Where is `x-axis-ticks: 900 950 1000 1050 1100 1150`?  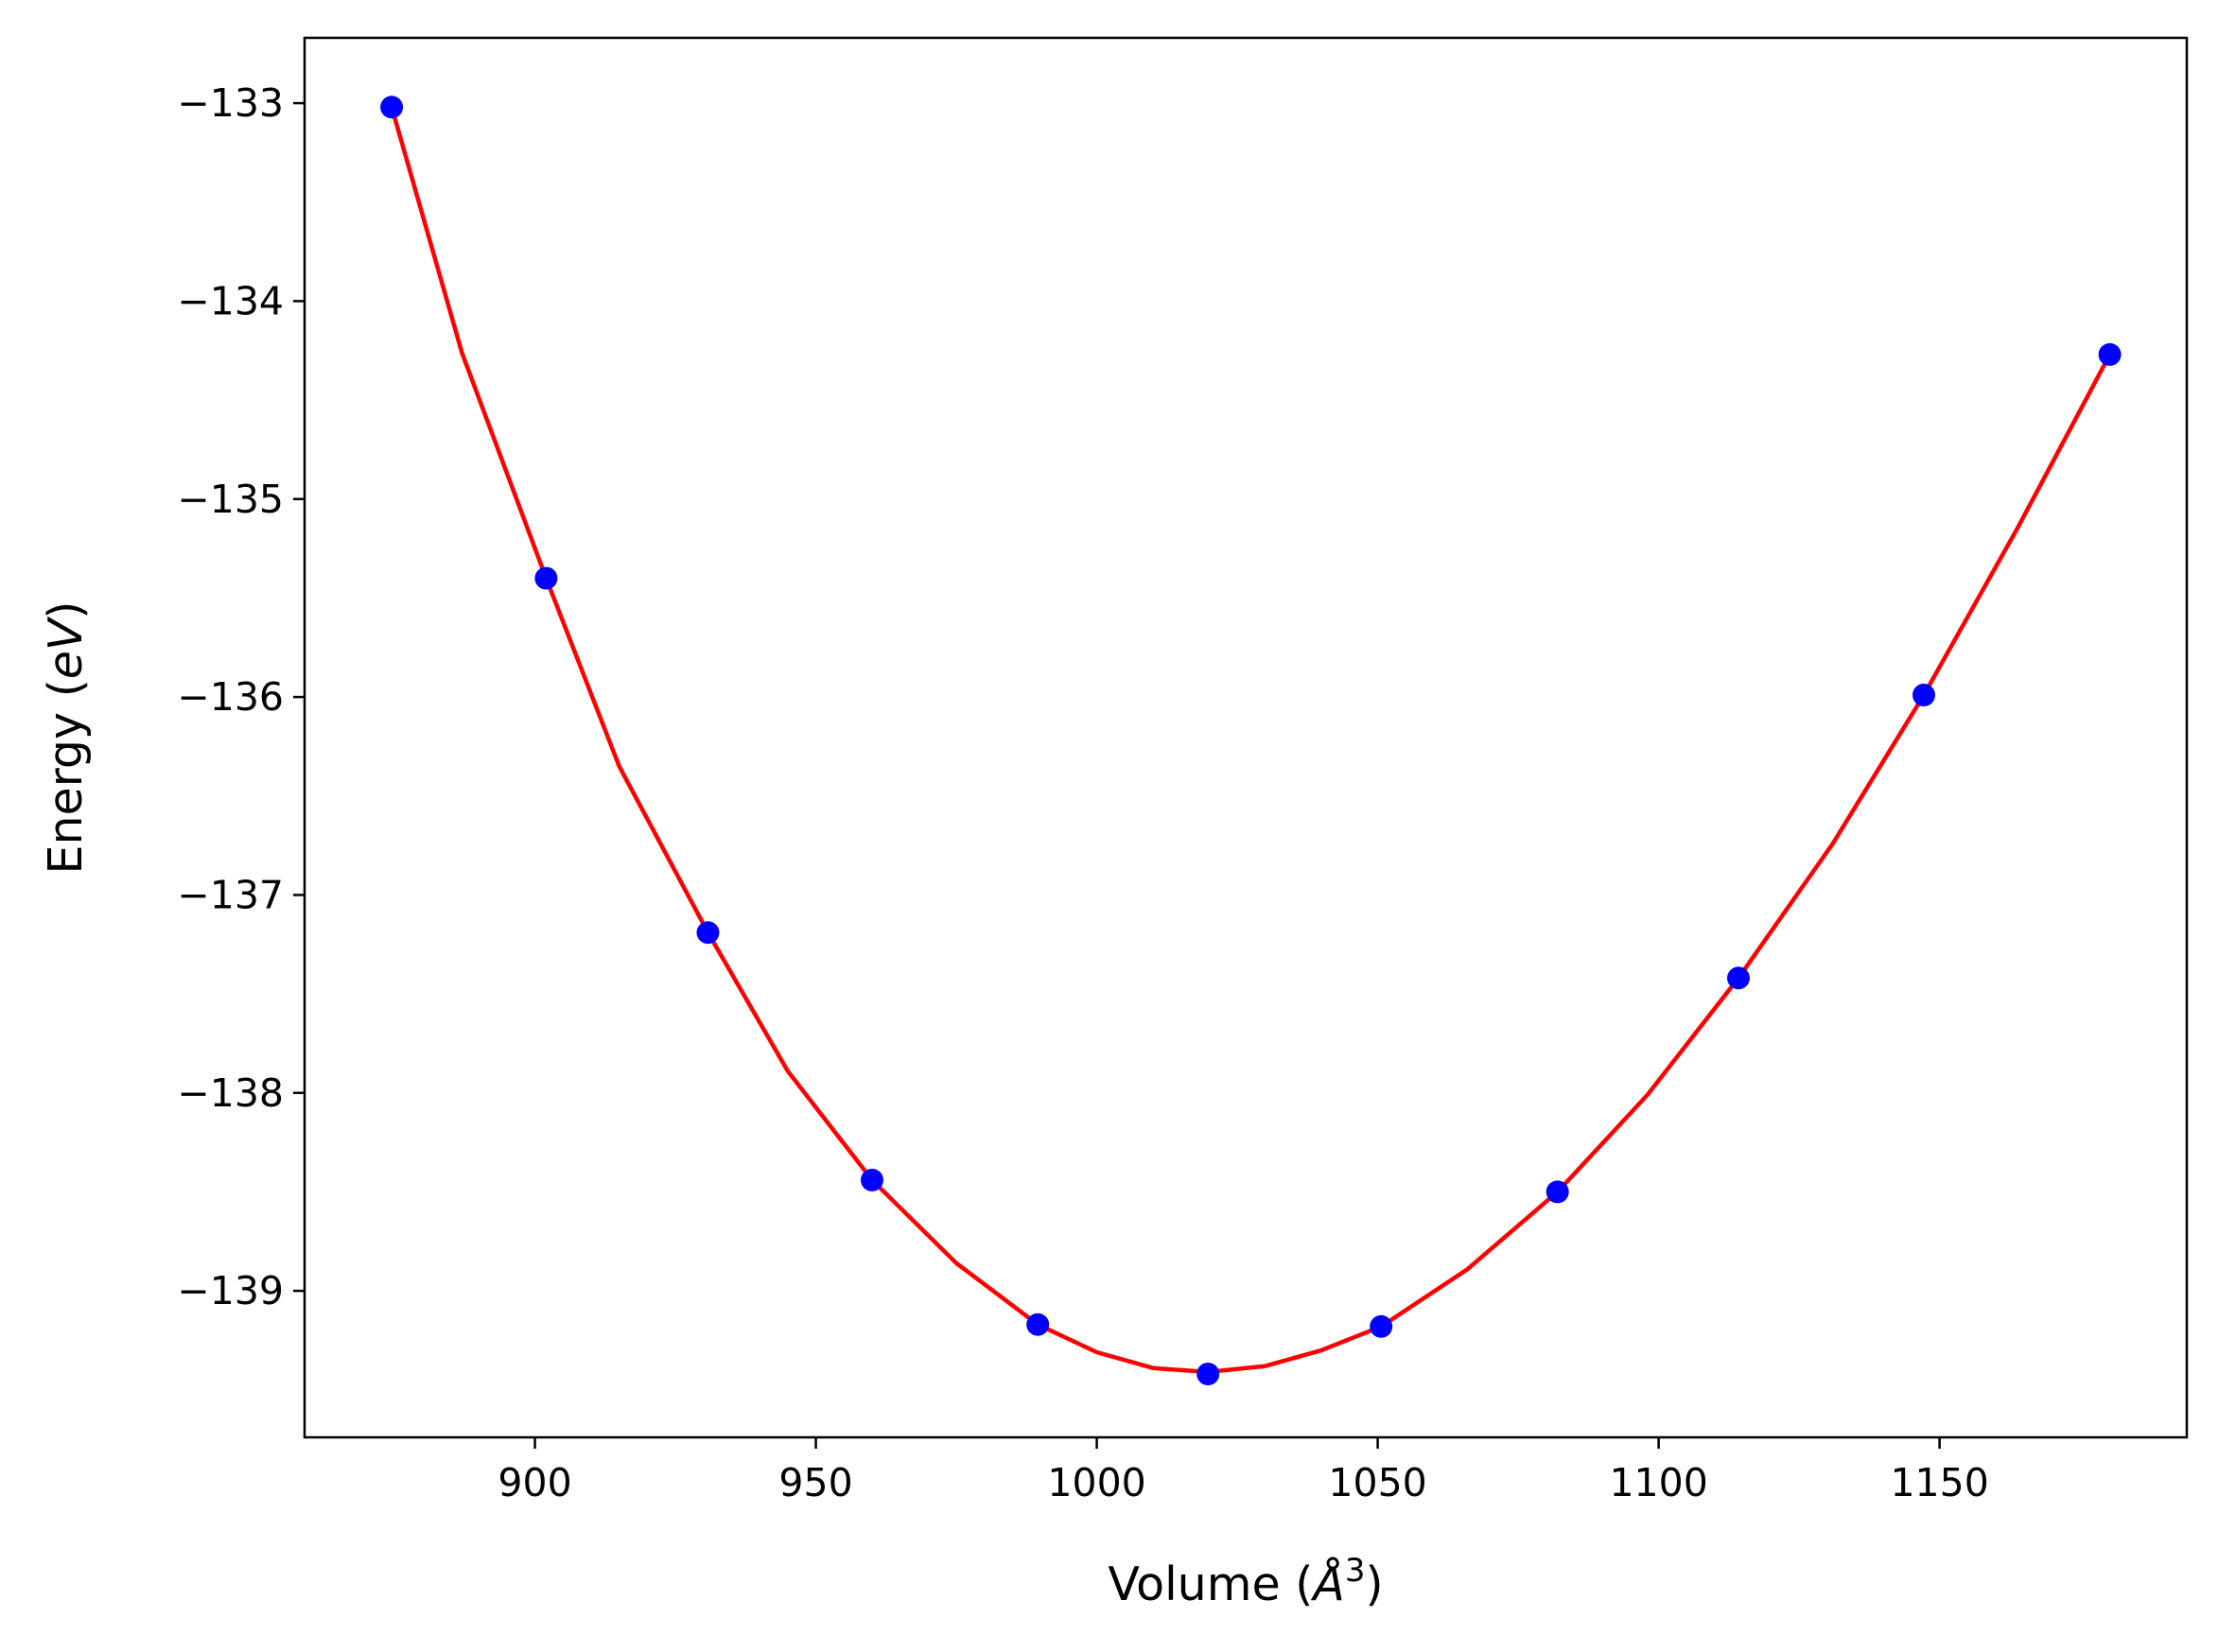
x-axis-ticks: 900 950 1000 1050 1100 1150 is located at coordinates (1243, 1471).